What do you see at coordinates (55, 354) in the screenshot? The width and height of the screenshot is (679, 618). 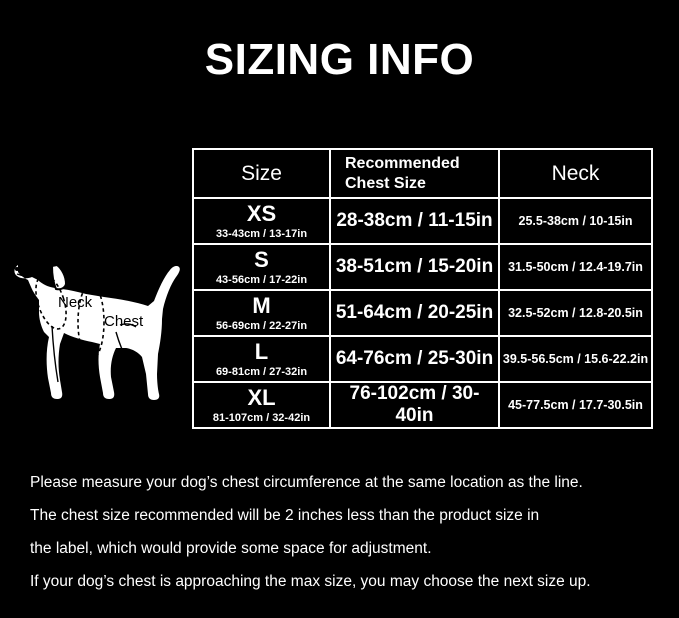 I see `dog-front-leg-line` at bounding box center [55, 354].